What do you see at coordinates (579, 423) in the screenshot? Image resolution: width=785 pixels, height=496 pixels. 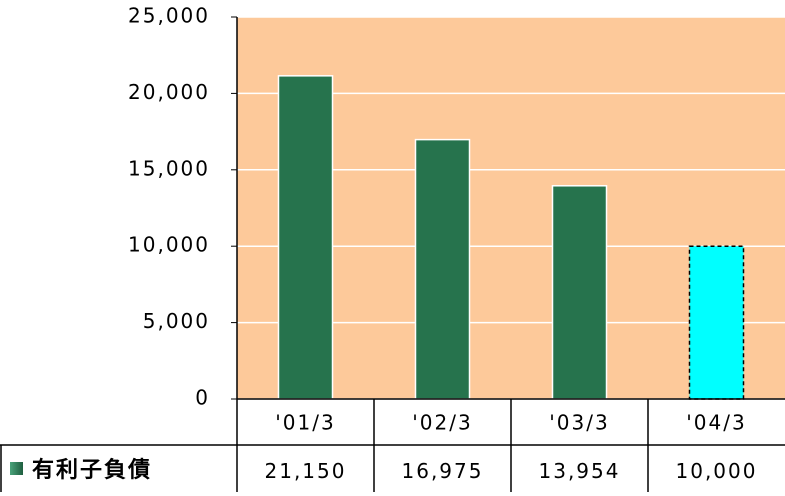 I see `x-tick-label: '03/3` at bounding box center [579, 423].